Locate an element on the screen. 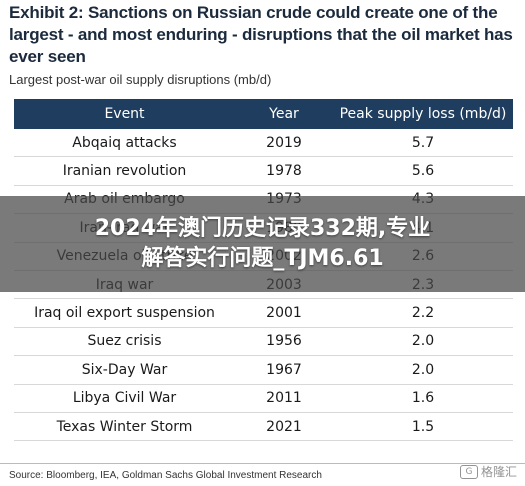 Image resolution: width=525 pixels, height=486 pixels. cell-event: Six-Day War is located at coordinates (124, 370).